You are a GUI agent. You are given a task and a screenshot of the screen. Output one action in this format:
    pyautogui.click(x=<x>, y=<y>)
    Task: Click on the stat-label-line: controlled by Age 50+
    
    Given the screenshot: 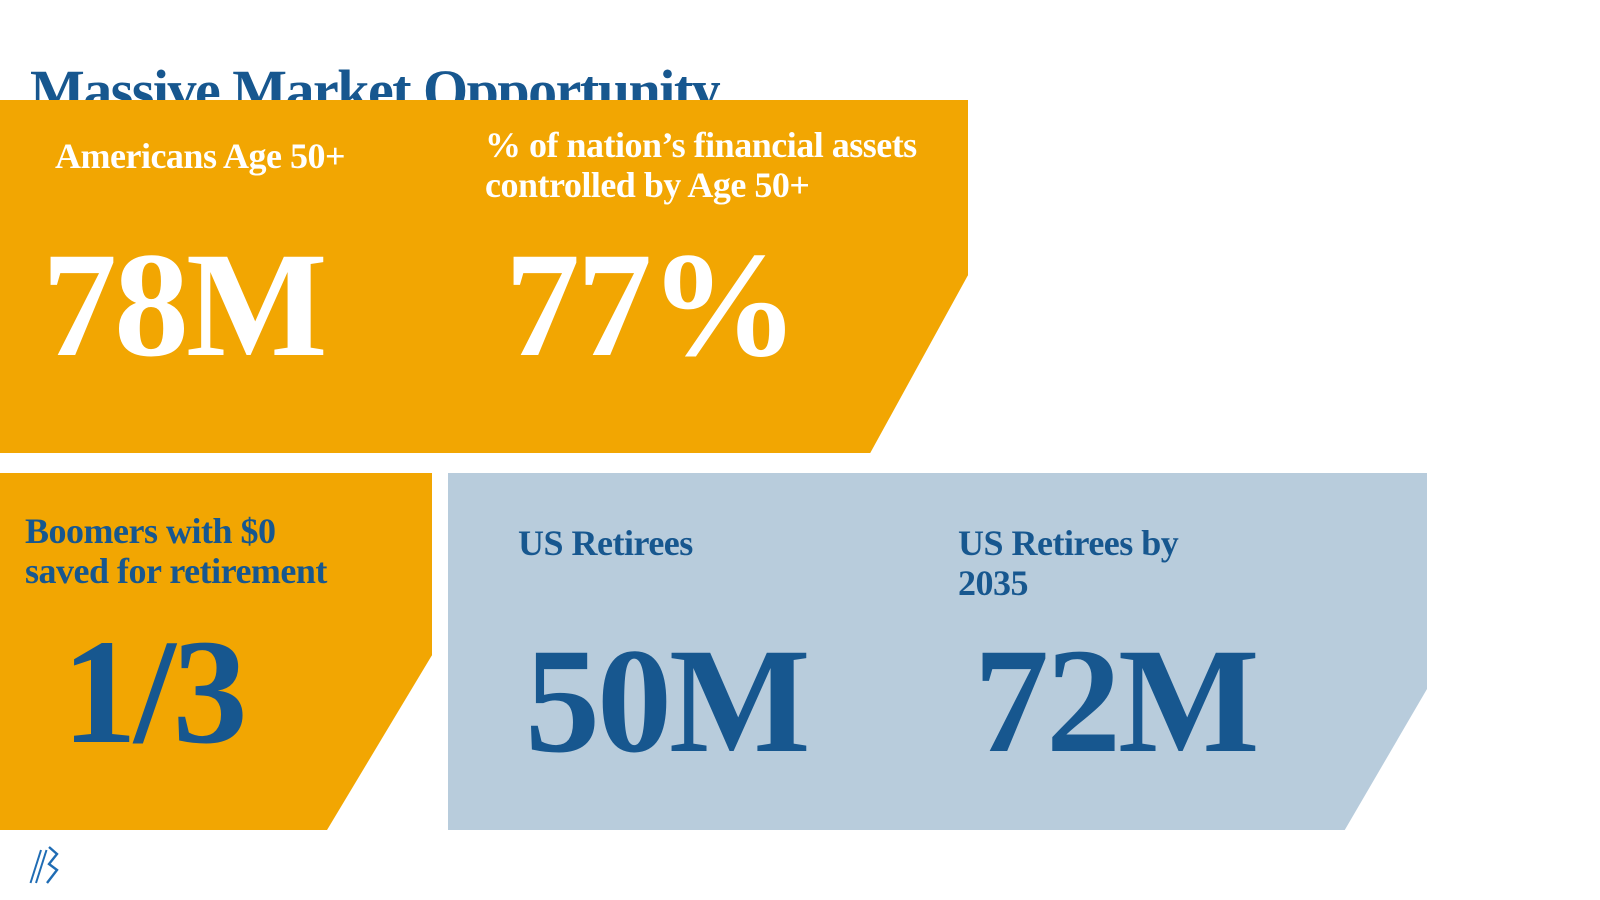 What is the action you would take?
    pyautogui.click(x=647, y=185)
    